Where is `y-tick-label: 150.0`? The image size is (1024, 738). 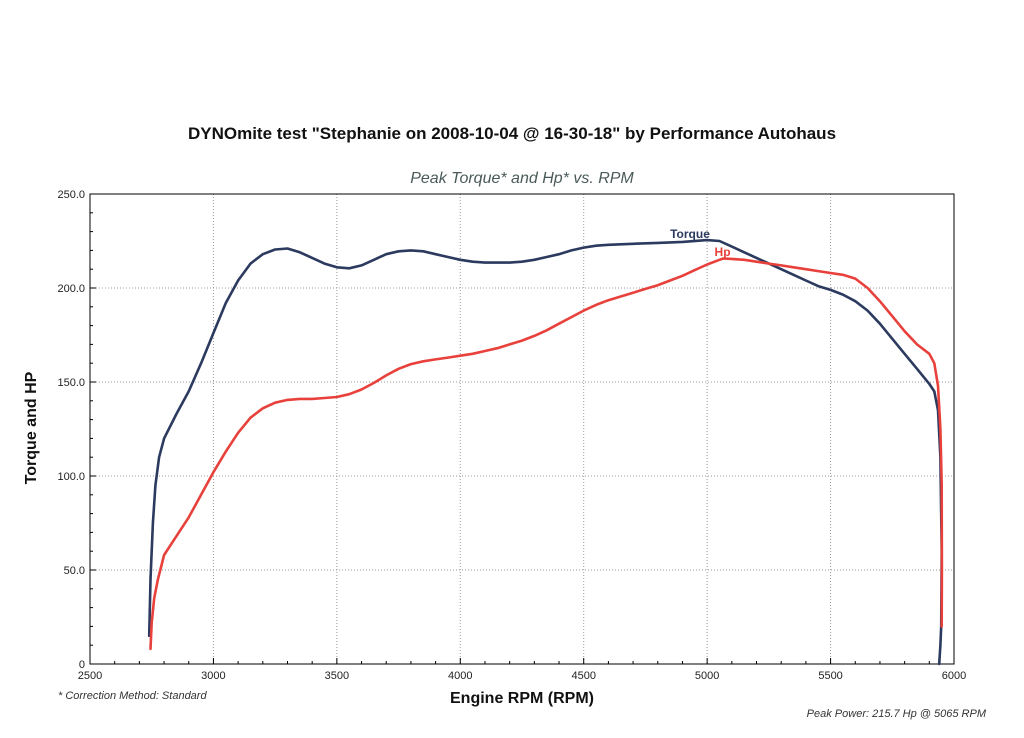 y-tick-label: 150.0 is located at coordinates (71, 383).